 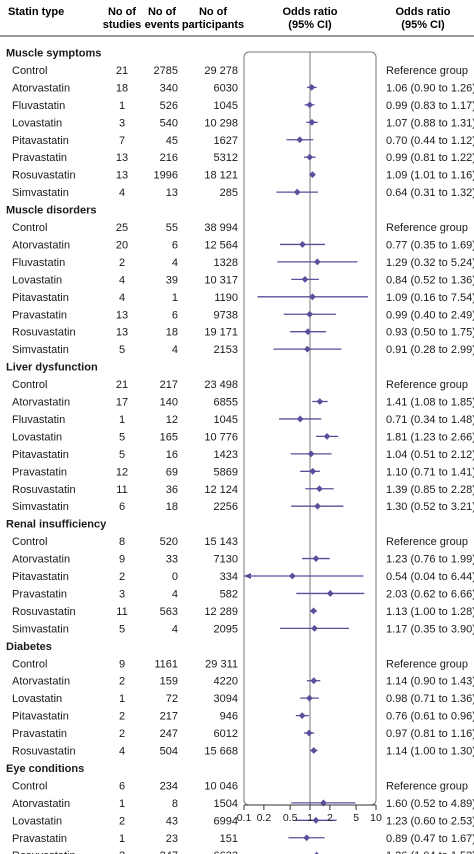 I want to click on odds-ratio-text: 1.06 (0.90 to 1.26), so click(x=430, y=88).